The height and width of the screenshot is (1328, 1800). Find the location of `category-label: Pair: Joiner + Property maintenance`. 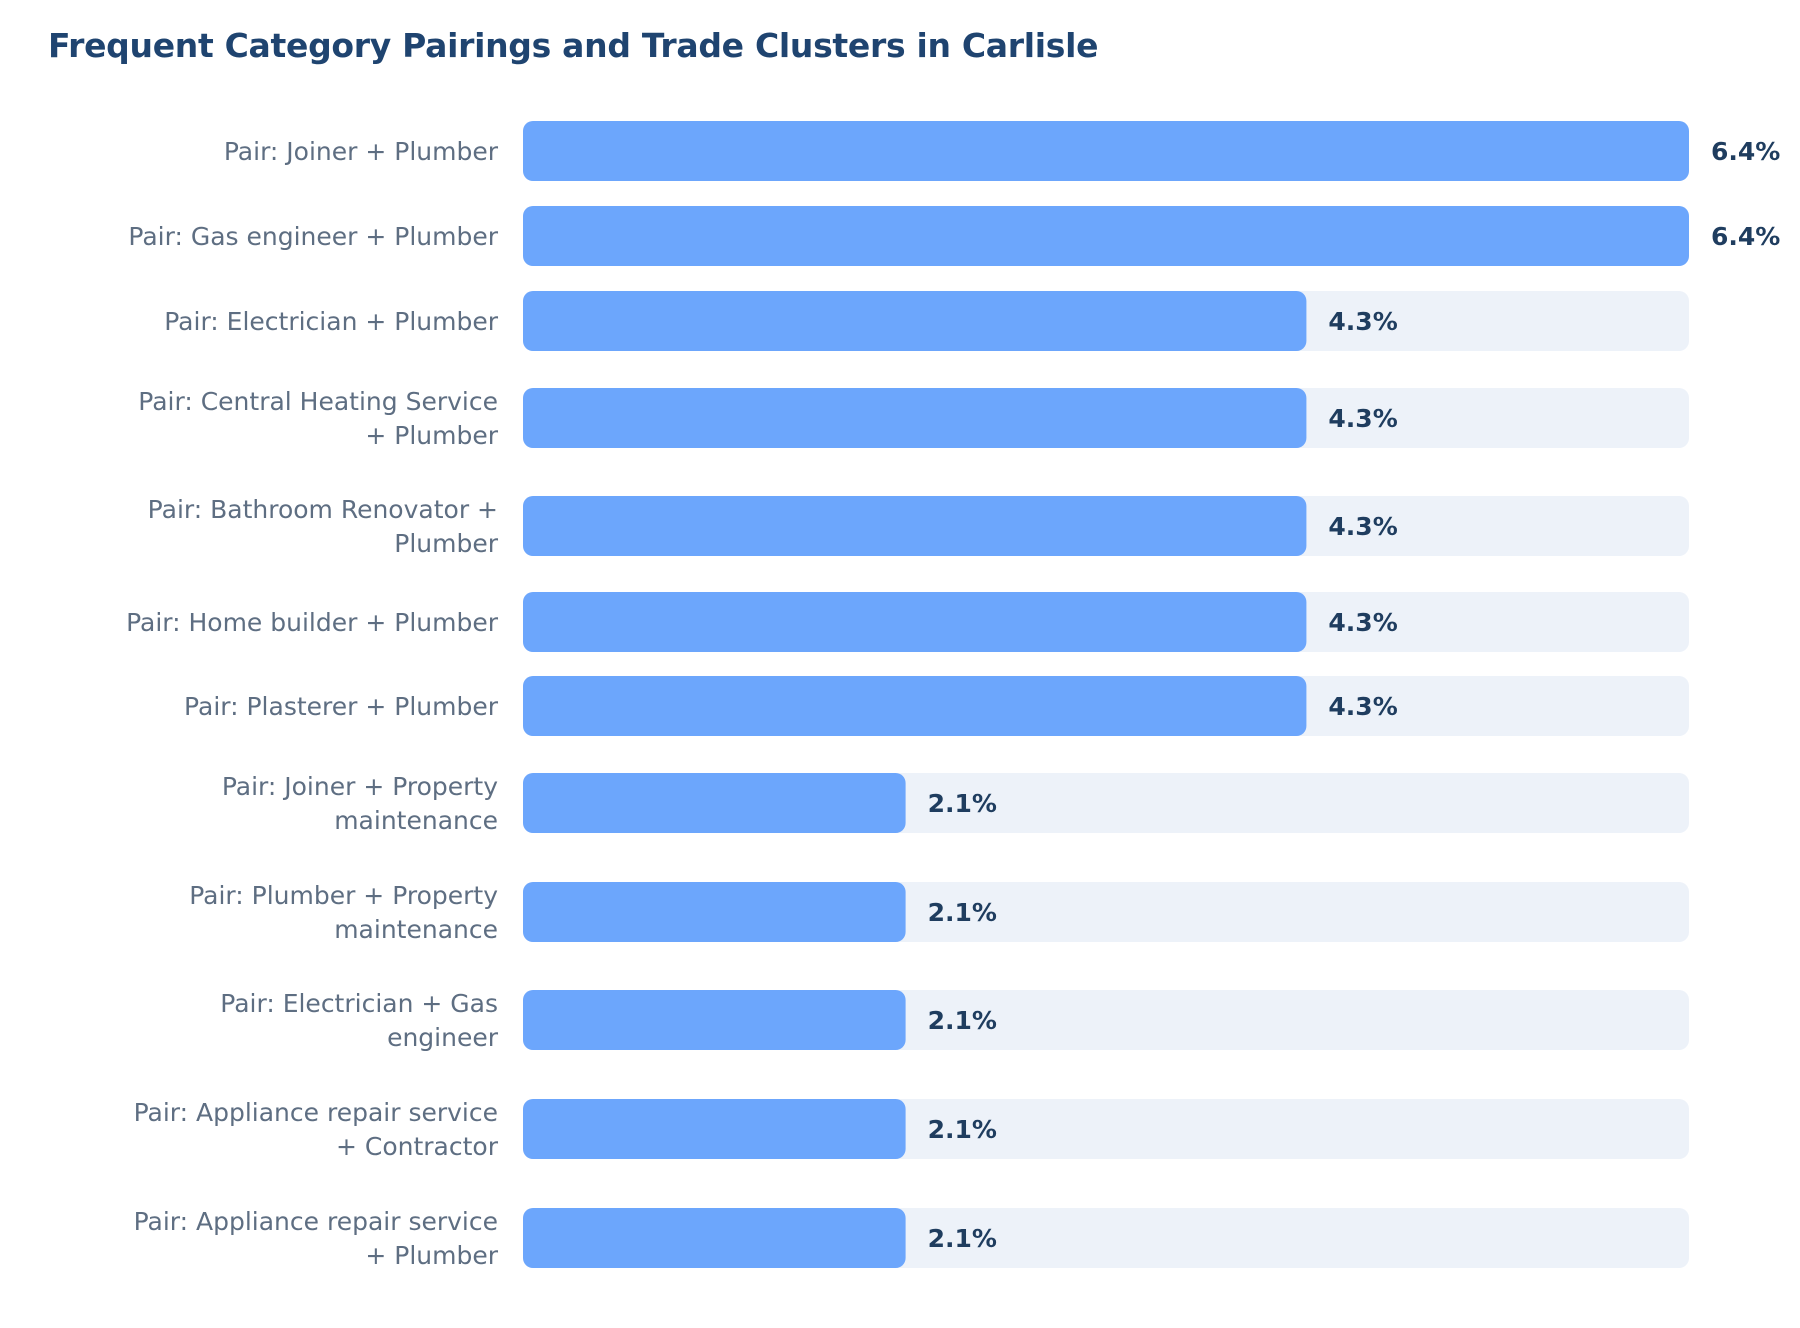

category-label: Pair: Joiner + Property maintenance is located at coordinates (360, 803).